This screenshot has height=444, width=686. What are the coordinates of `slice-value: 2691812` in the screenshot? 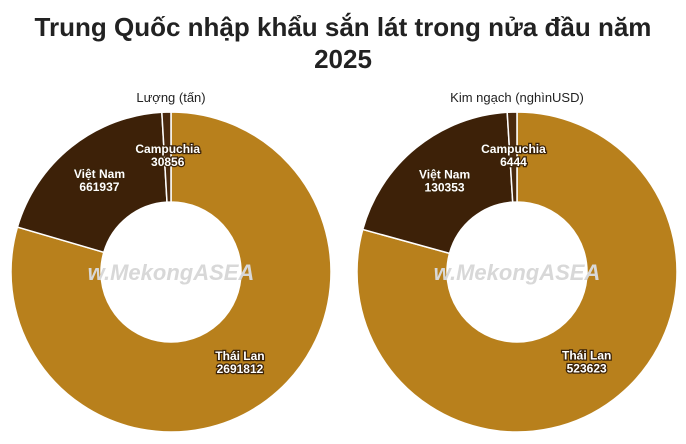 It's located at (240, 369).